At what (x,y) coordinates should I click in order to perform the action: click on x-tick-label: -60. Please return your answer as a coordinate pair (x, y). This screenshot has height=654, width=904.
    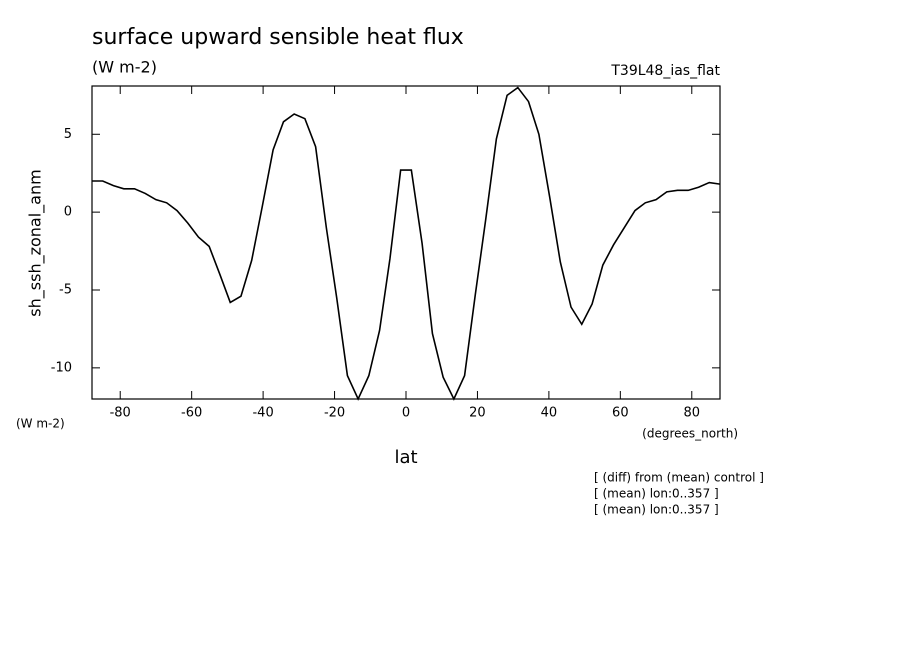
    Looking at the image, I should click on (191, 413).